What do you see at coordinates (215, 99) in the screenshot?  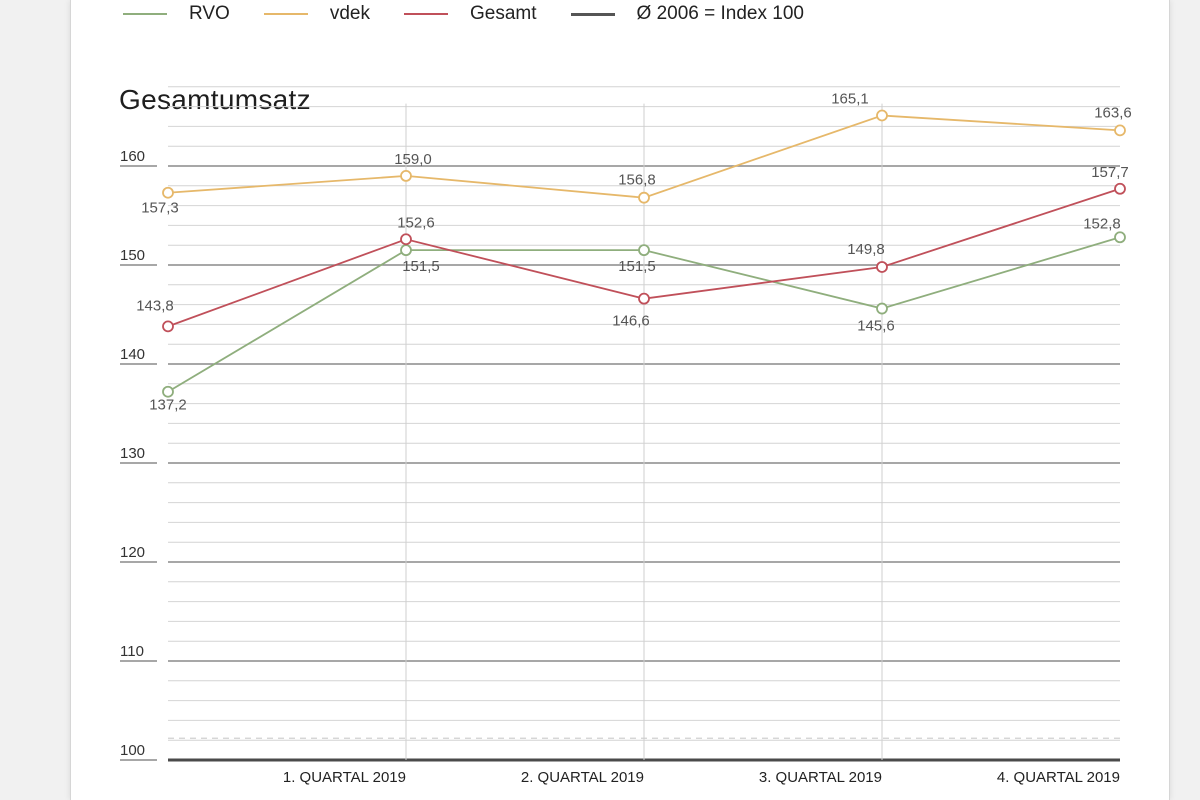 I see `chart-title: Gesamtumsatz` at bounding box center [215, 99].